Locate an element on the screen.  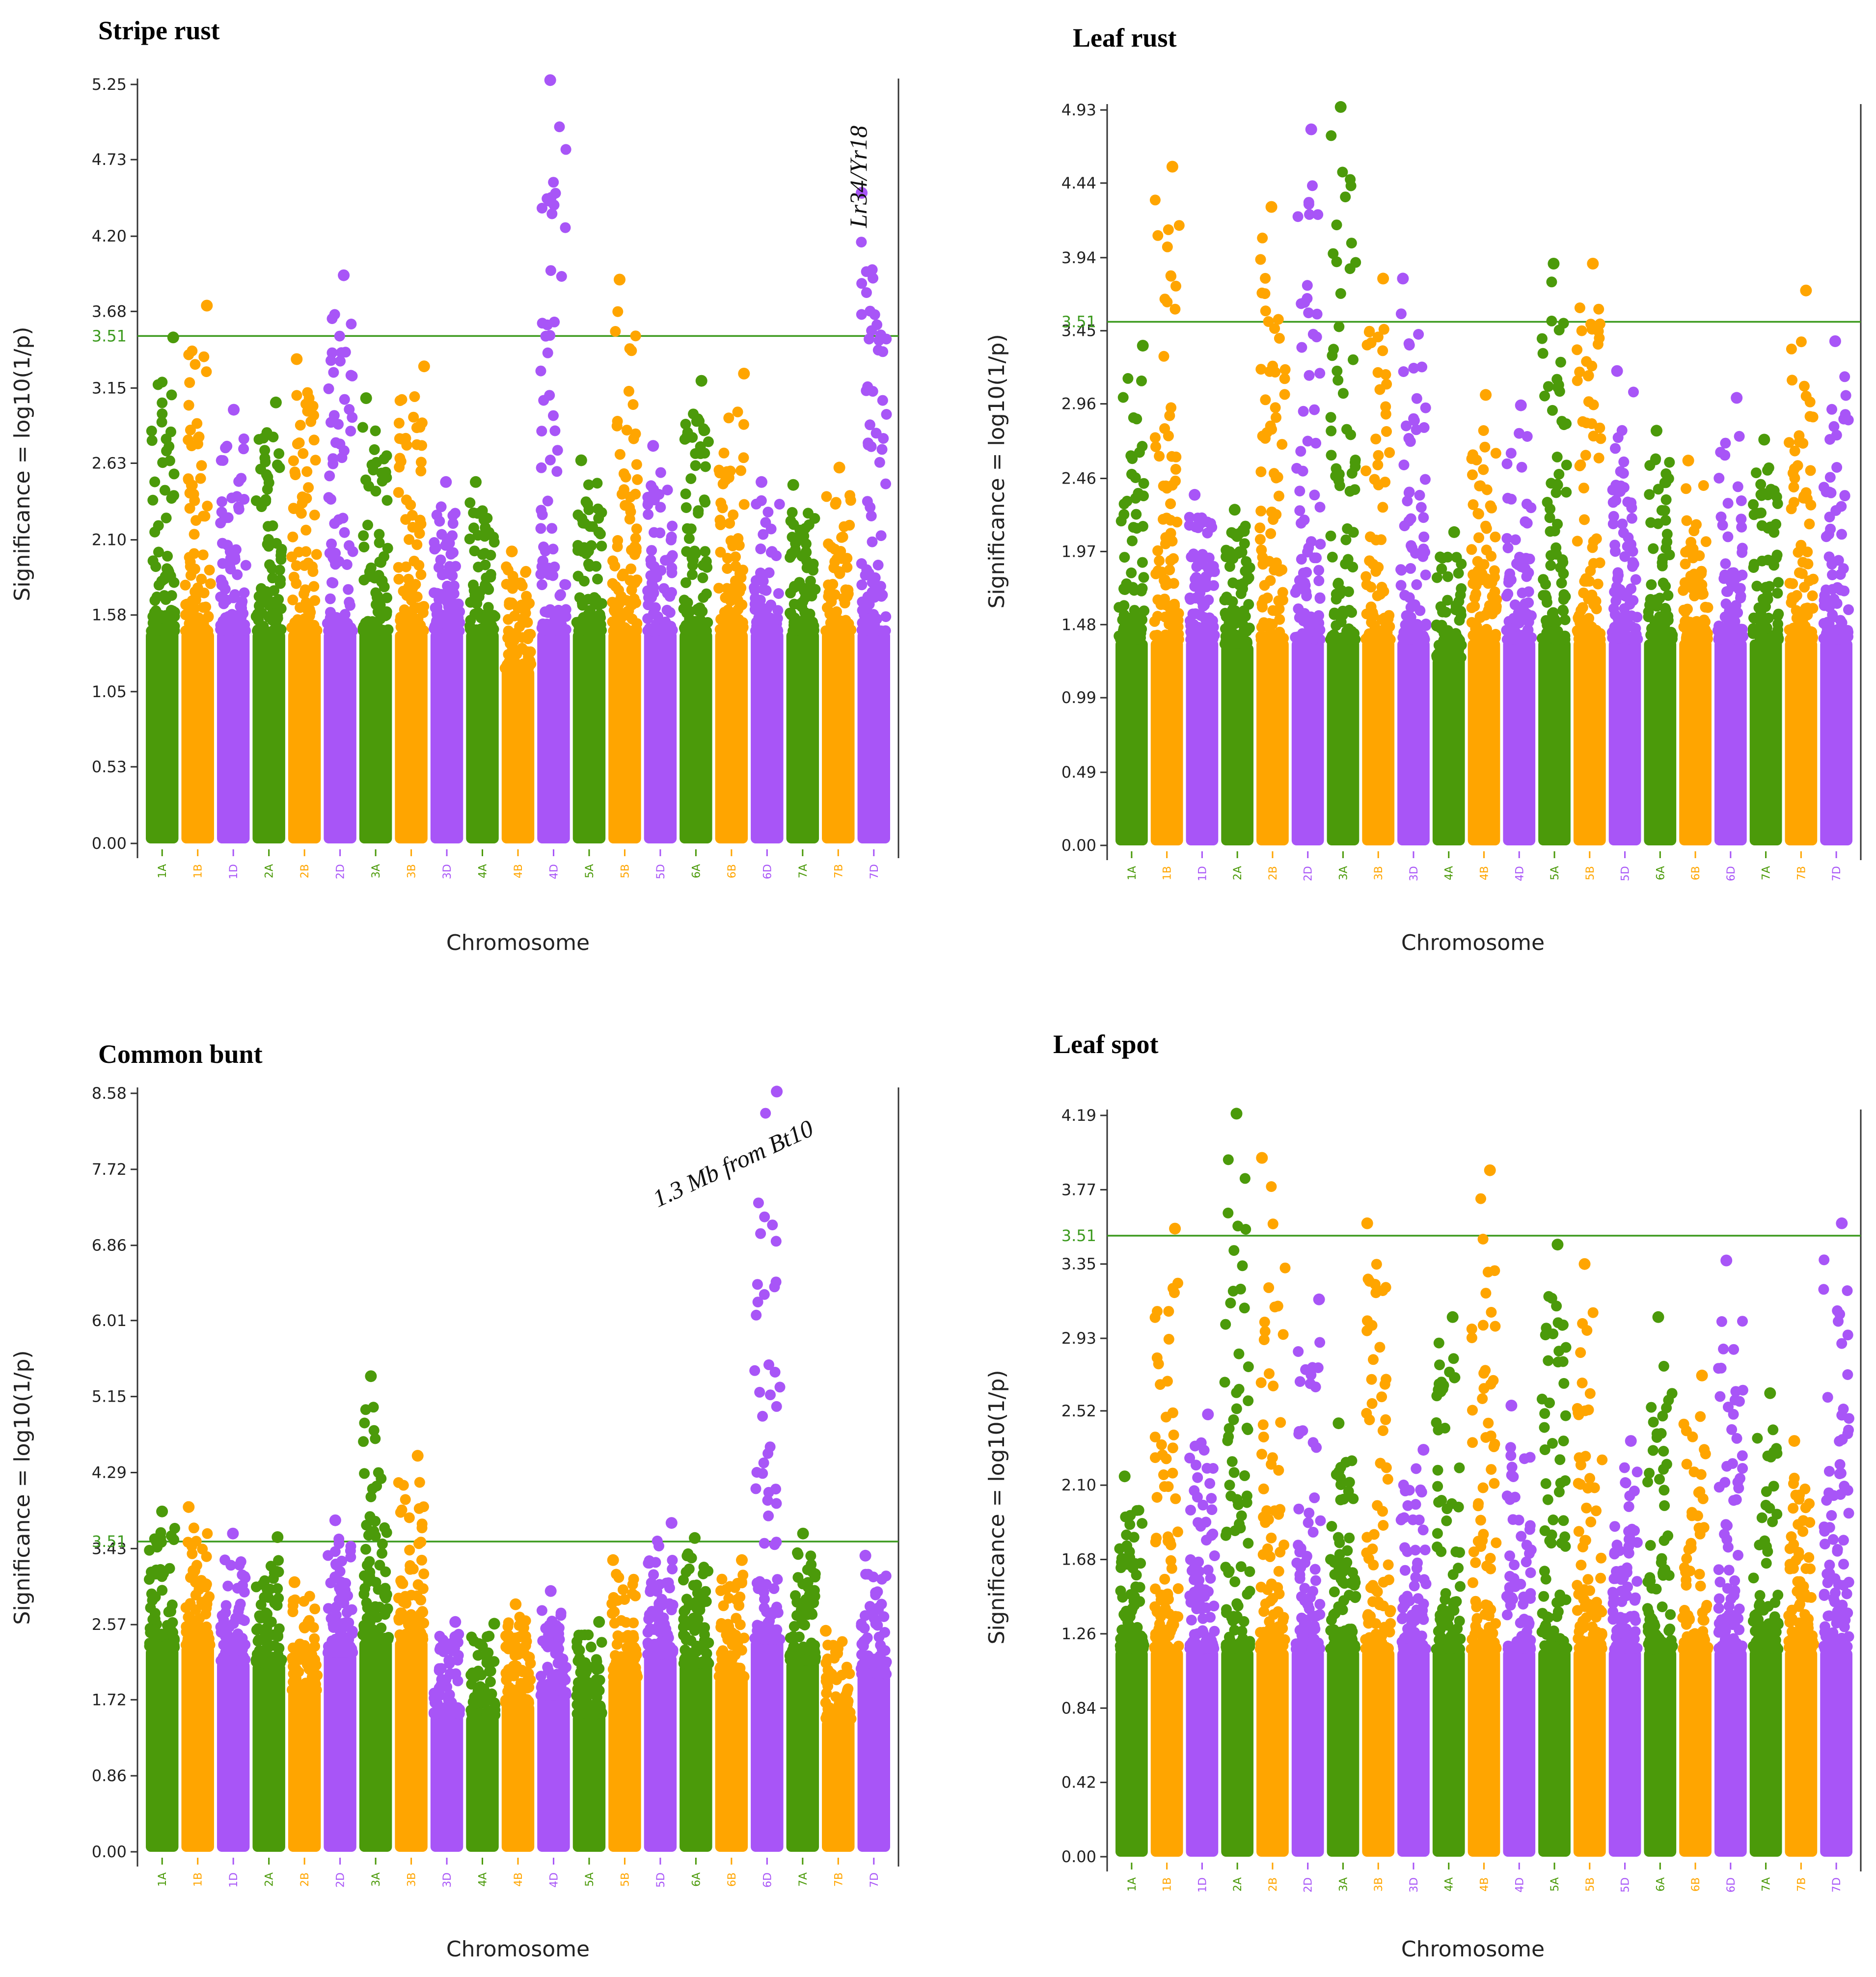
snp-points is located at coordinates (1484, 473).